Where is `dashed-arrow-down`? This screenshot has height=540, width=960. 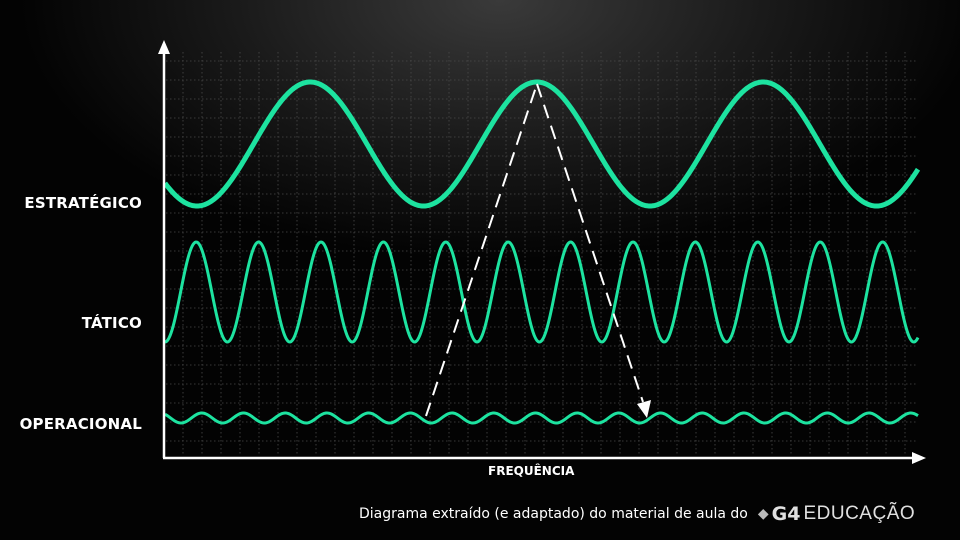 dashed-arrow-down is located at coordinates (590, 243).